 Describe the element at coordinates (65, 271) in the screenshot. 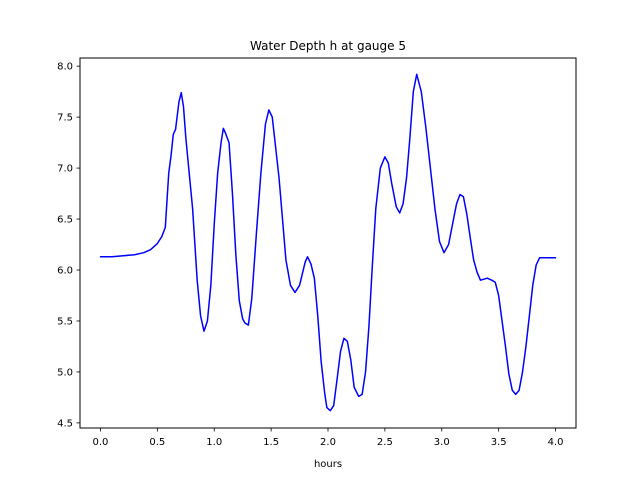

I see `y-tick-label: 6.0` at that location.